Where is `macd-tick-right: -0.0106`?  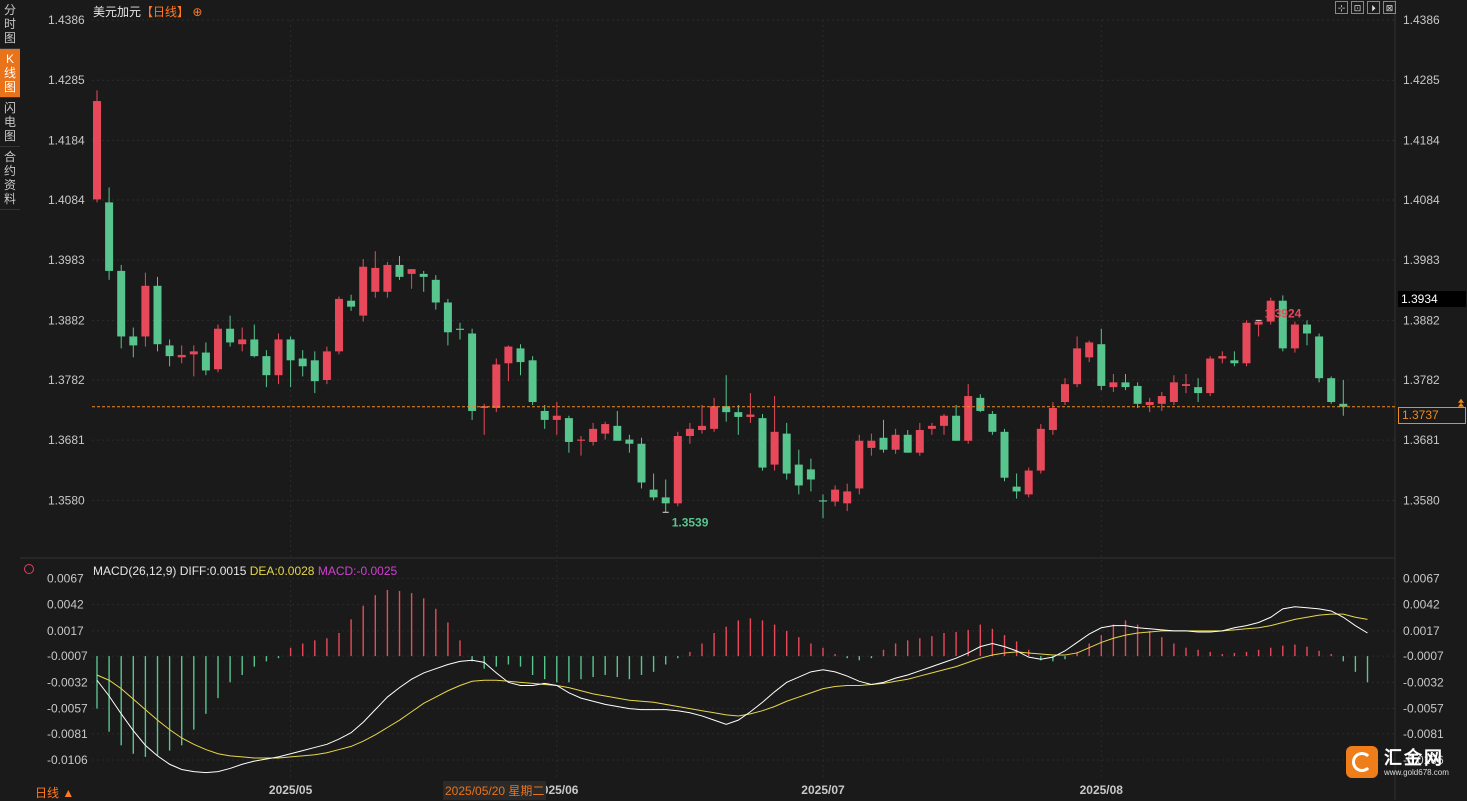
macd-tick-right: -0.0106 is located at coordinates (1423, 760).